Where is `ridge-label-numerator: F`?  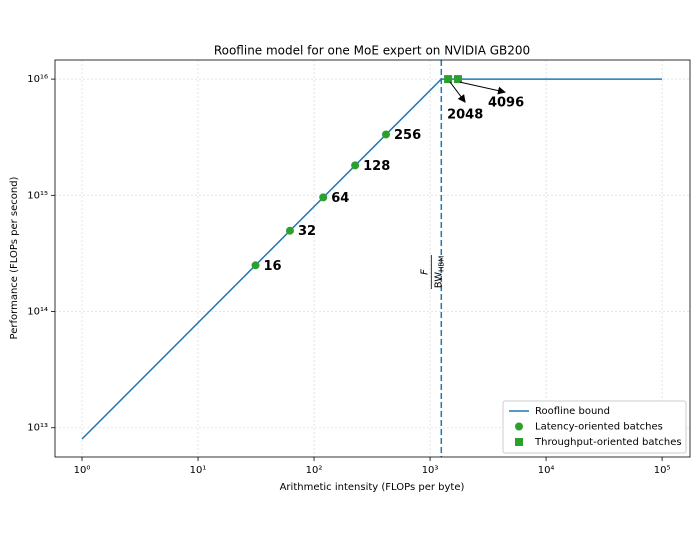 ridge-label-numerator: F is located at coordinates (424, 272).